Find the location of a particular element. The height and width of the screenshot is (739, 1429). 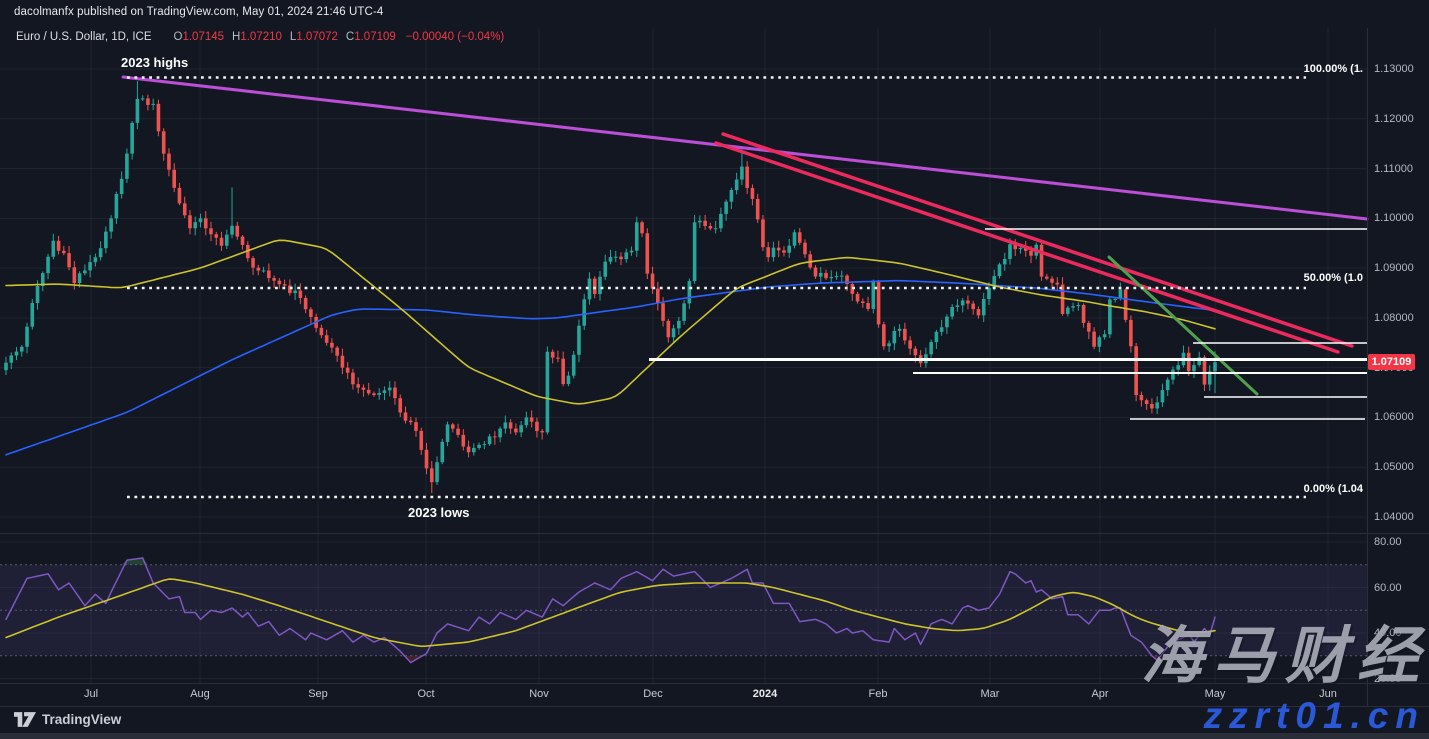

time-tick-label: Nov is located at coordinates (539, 694).